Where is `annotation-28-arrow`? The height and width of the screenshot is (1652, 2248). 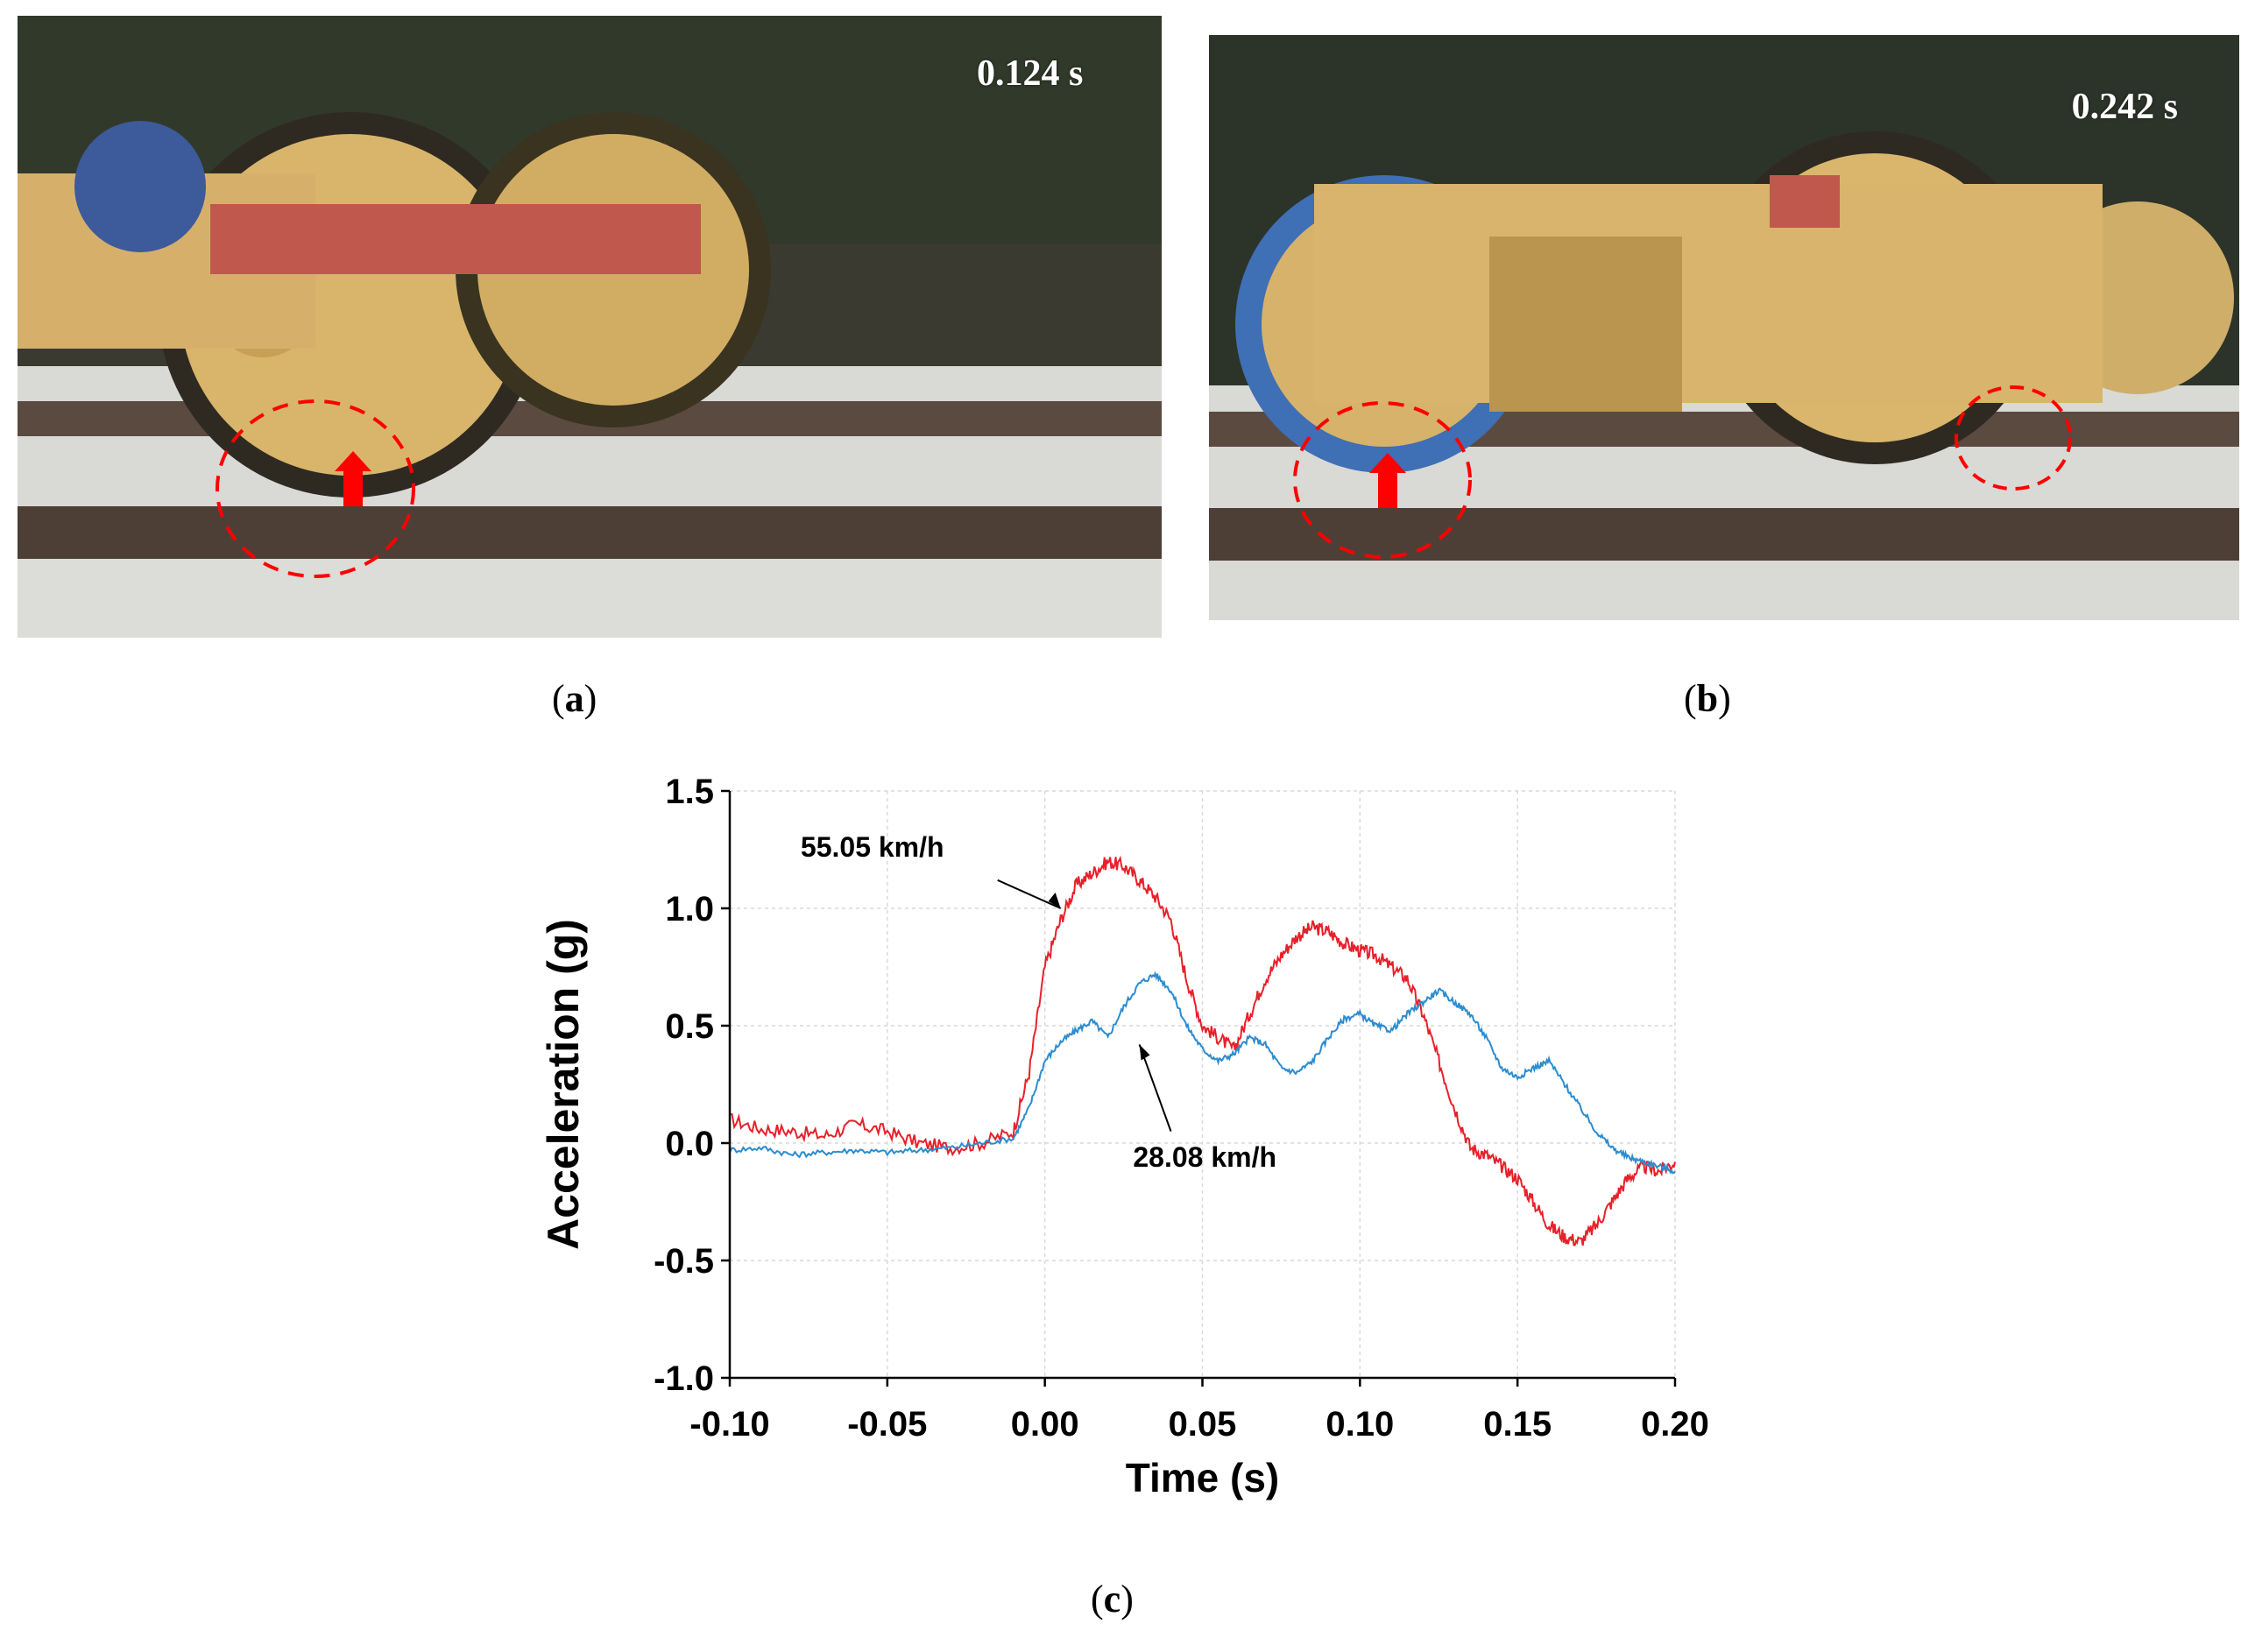
annotation-28-arrow is located at coordinates (1155, 1088).